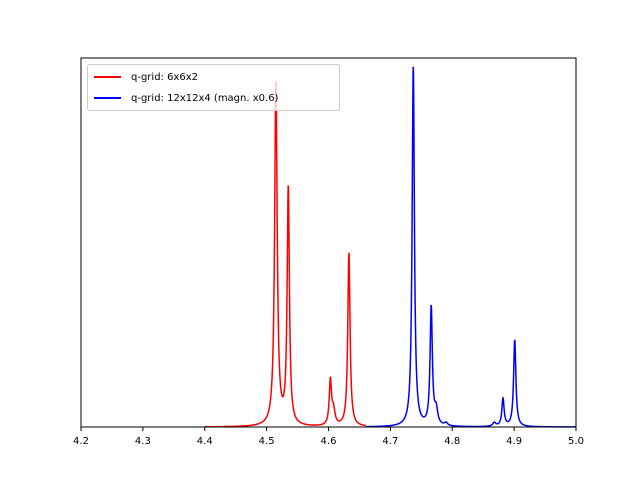 Image resolution: width=640 pixels, height=480 pixels. What do you see at coordinates (107, 98) in the screenshot?
I see `legend-swatch-blue` at bounding box center [107, 98].